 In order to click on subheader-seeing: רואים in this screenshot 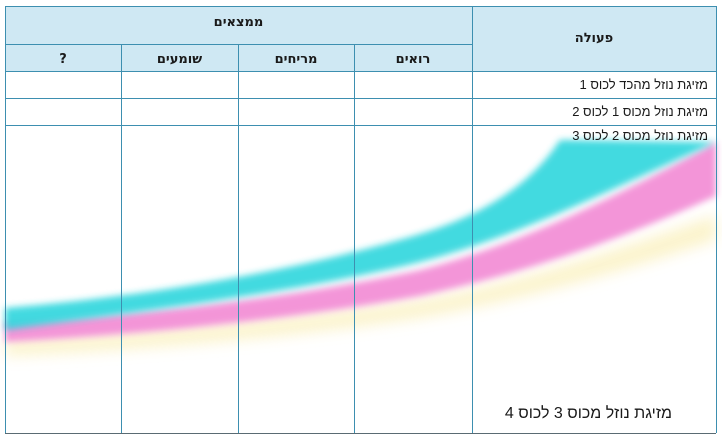, I will do `click(413, 59)`.